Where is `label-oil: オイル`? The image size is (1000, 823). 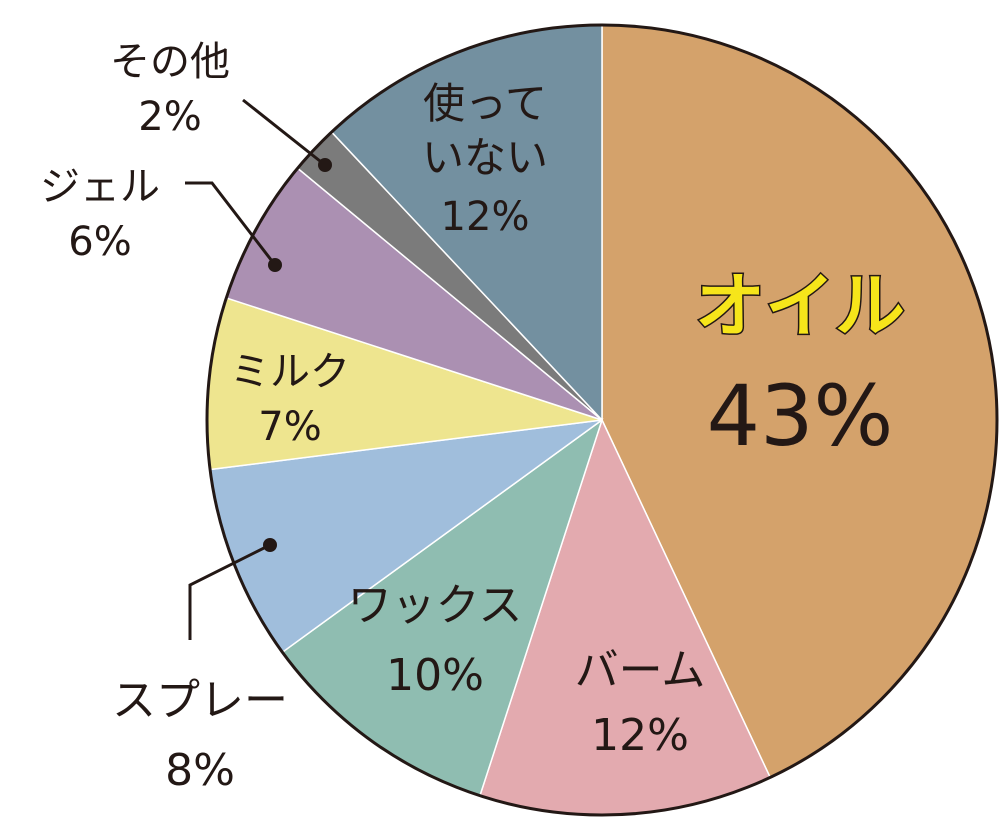
label-oil: オイル is located at coordinates (800, 306).